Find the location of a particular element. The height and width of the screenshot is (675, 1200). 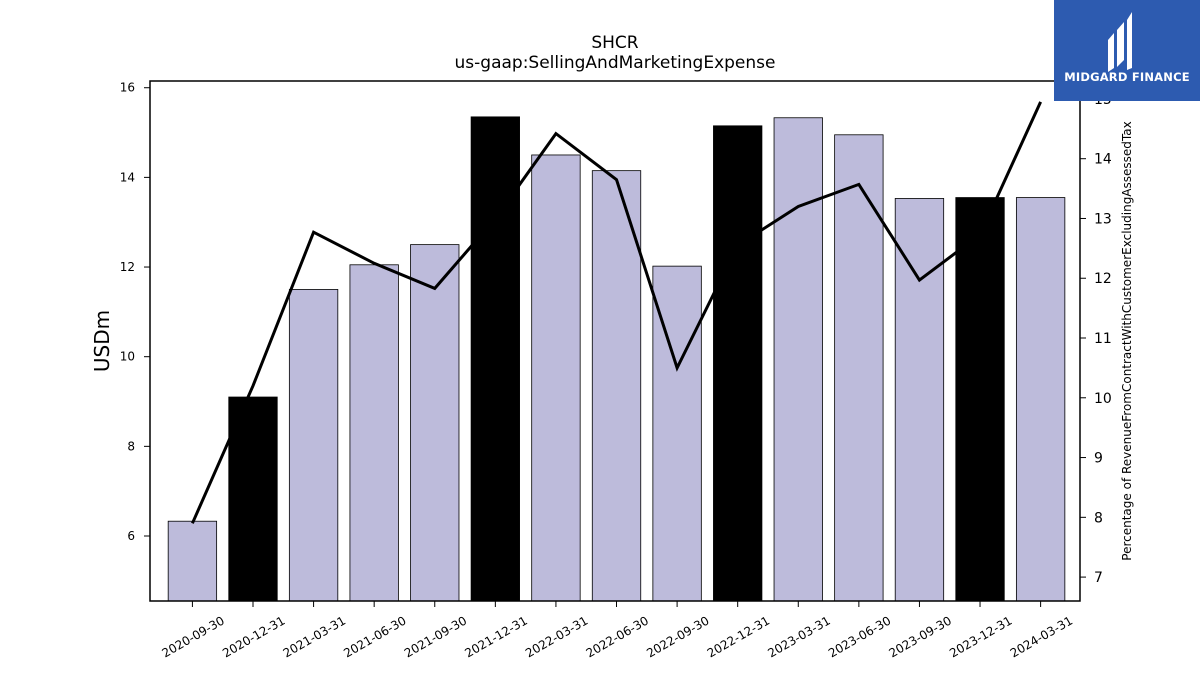

logo-text: MIDGARD FINANCE is located at coordinates (1127, 77).